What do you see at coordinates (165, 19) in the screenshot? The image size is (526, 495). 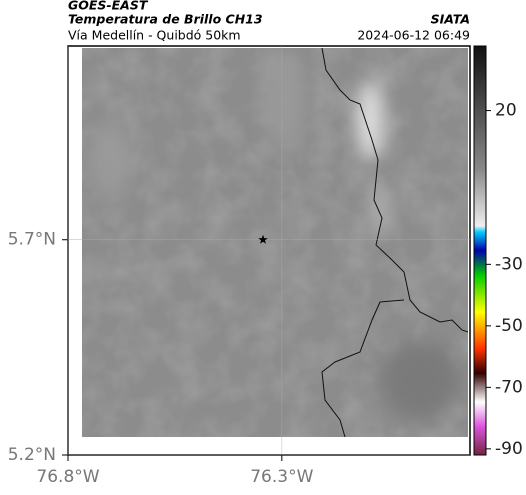 I see `subtitle: Temperatura de Brillo CH13` at bounding box center [165, 19].